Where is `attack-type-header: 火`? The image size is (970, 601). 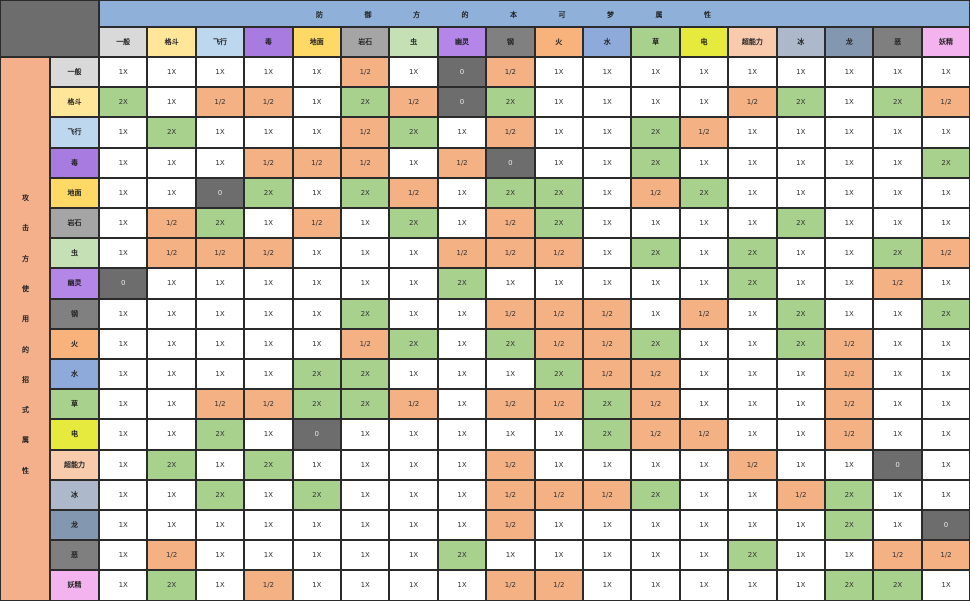 attack-type-header: 火 is located at coordinates (74, 343).